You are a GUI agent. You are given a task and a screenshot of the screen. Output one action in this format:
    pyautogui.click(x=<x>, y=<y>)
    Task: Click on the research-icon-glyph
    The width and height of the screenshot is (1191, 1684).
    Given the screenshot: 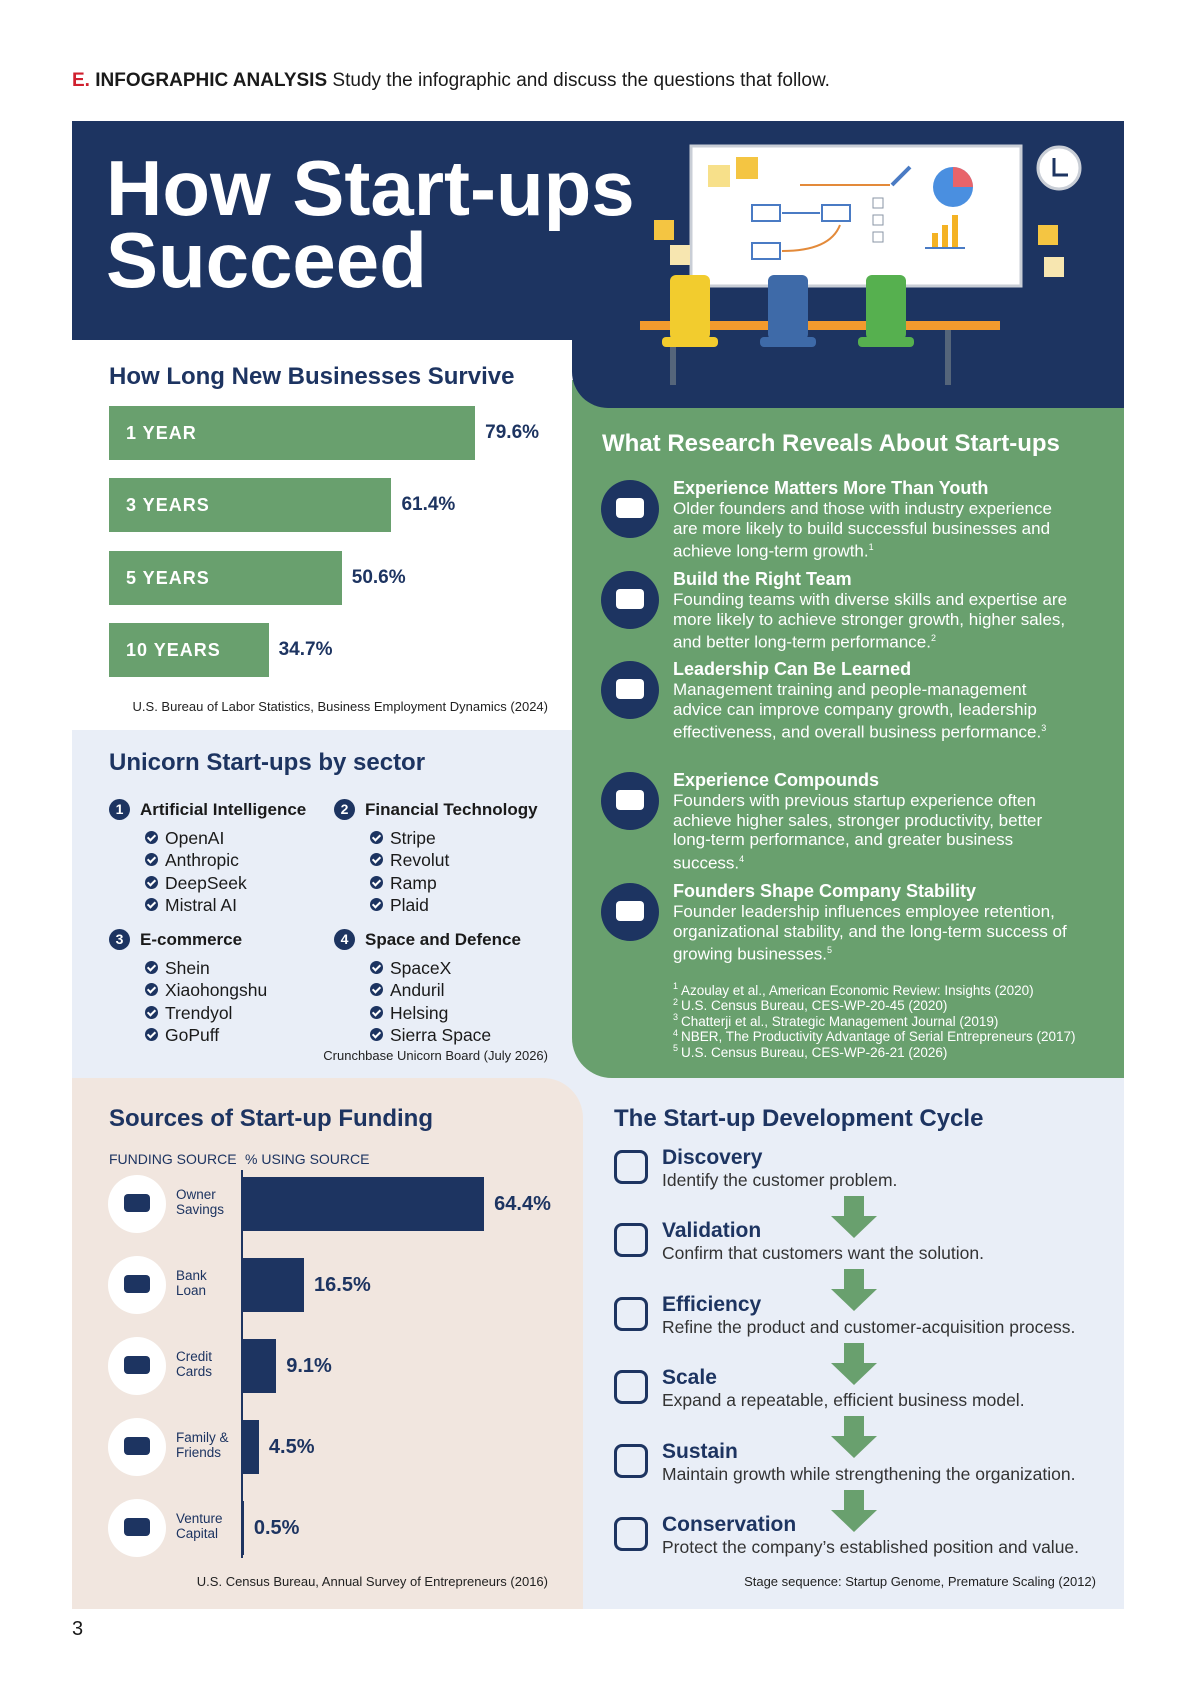 What is the action you would take?
    pyautogui.click(x=630, y=689)
    